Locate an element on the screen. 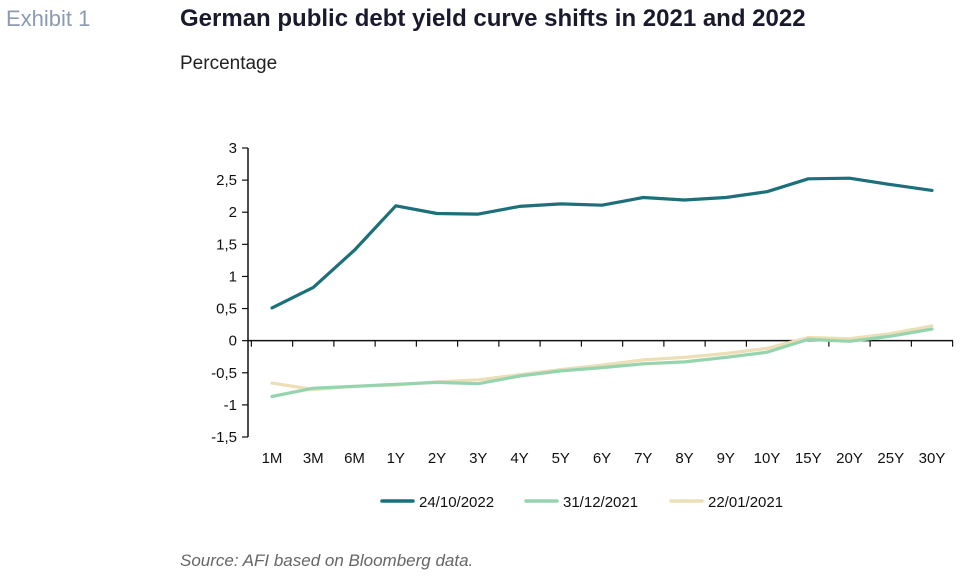  legend-label-3: 22/01/2021 is located at coordinates (745, 502).